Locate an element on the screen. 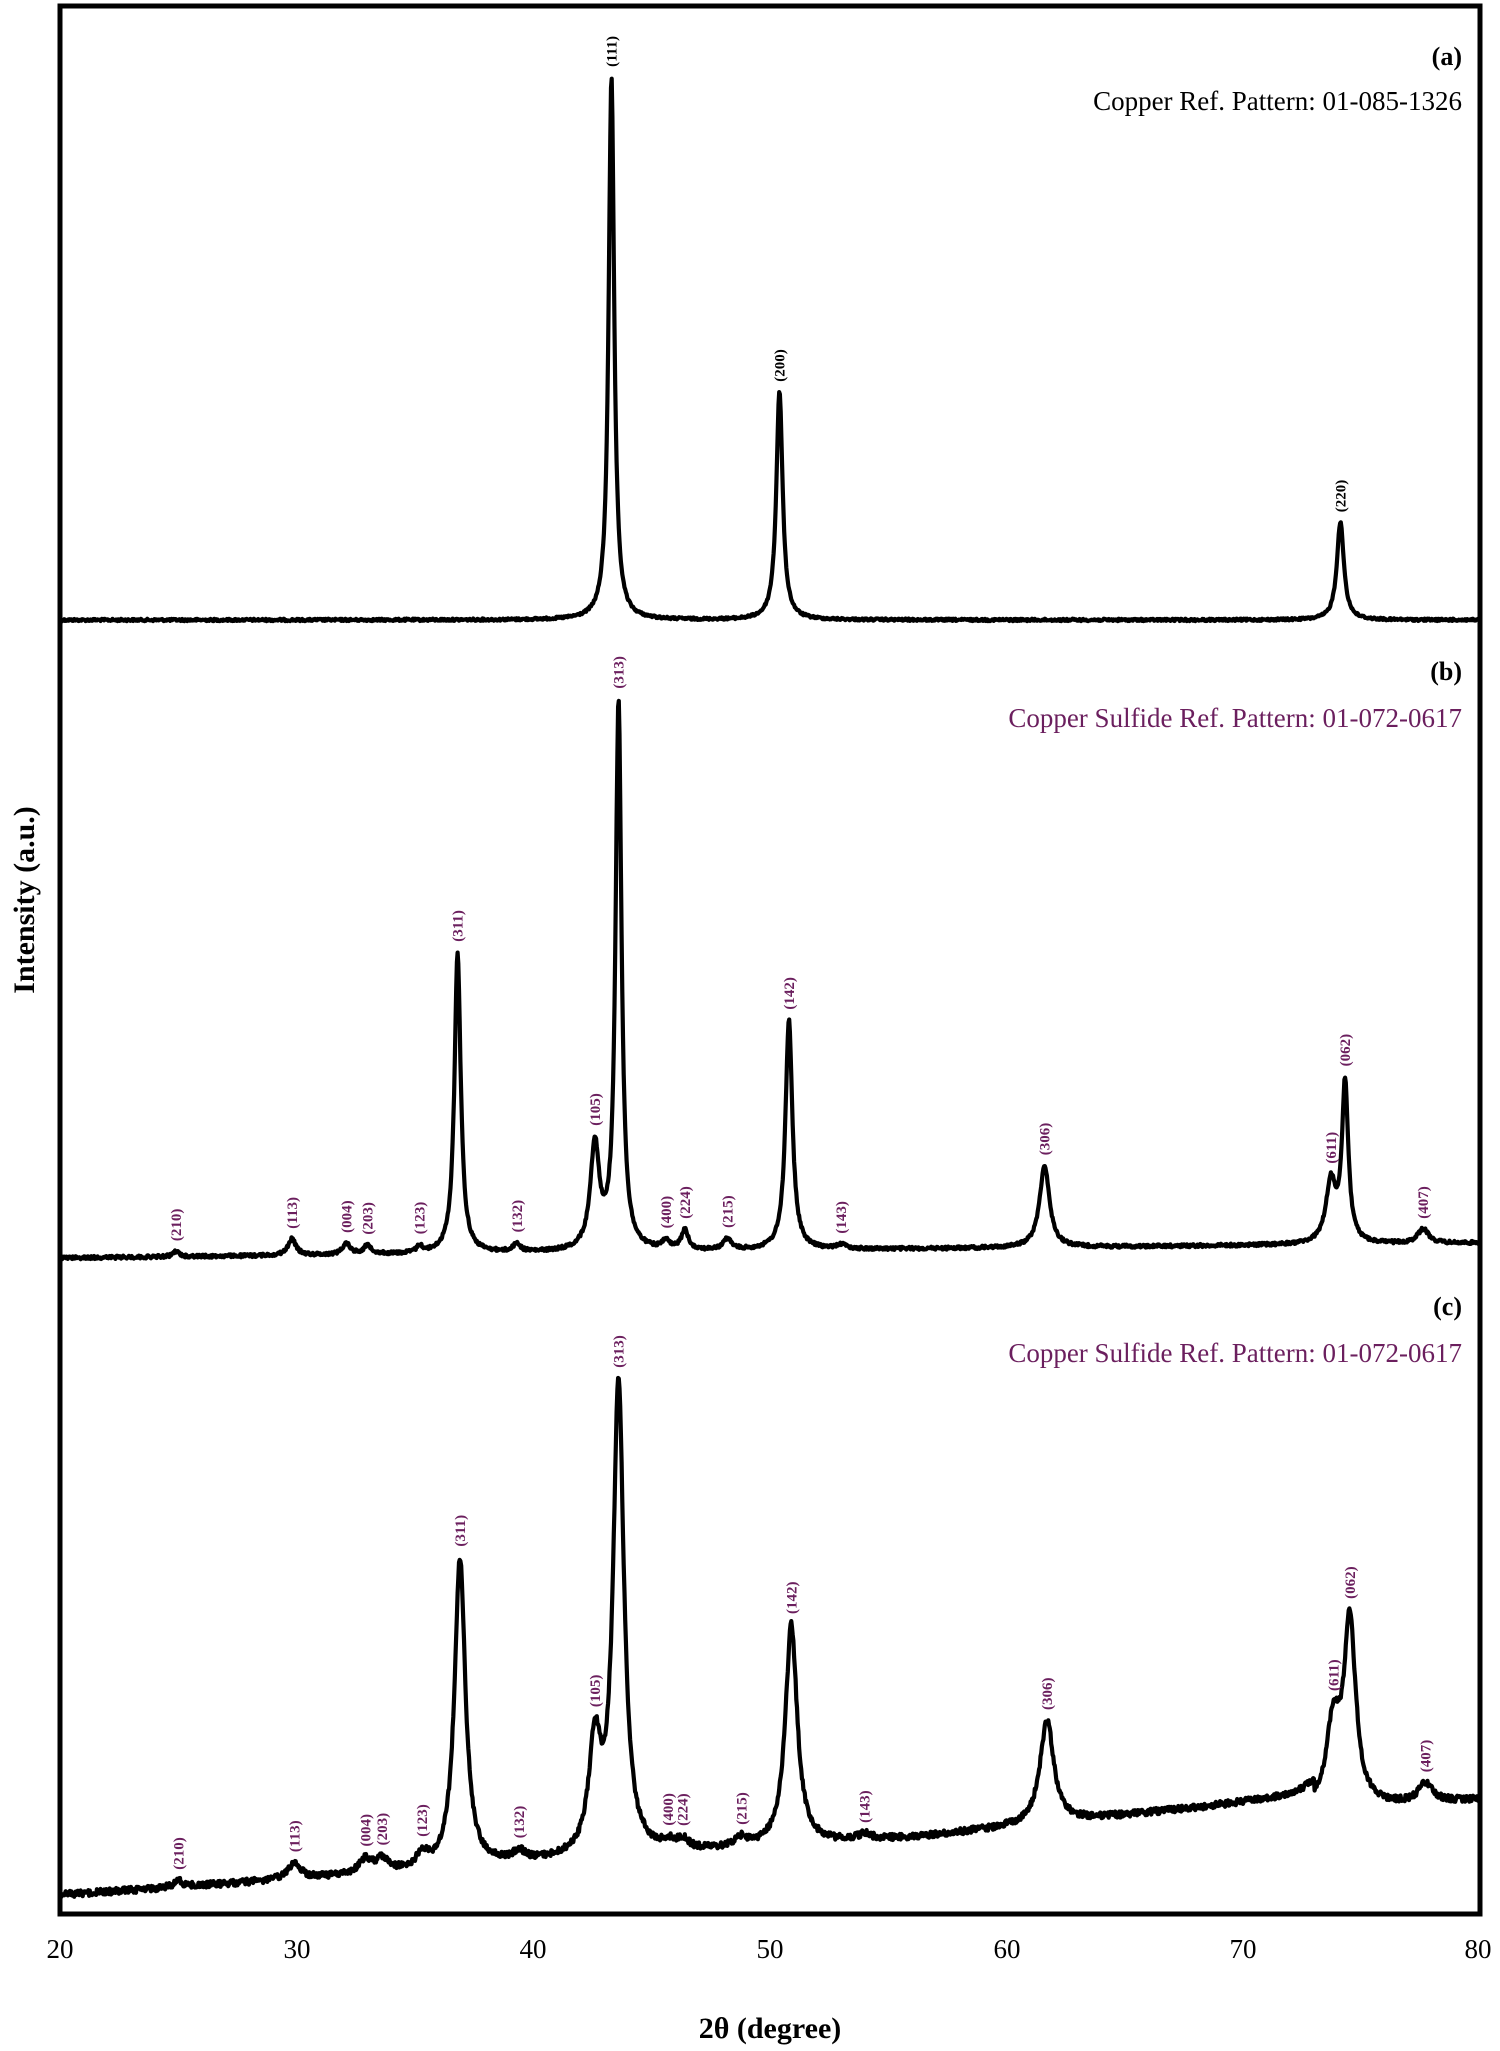  x-tick-40: 40 is located at coordinates (533, 1949).